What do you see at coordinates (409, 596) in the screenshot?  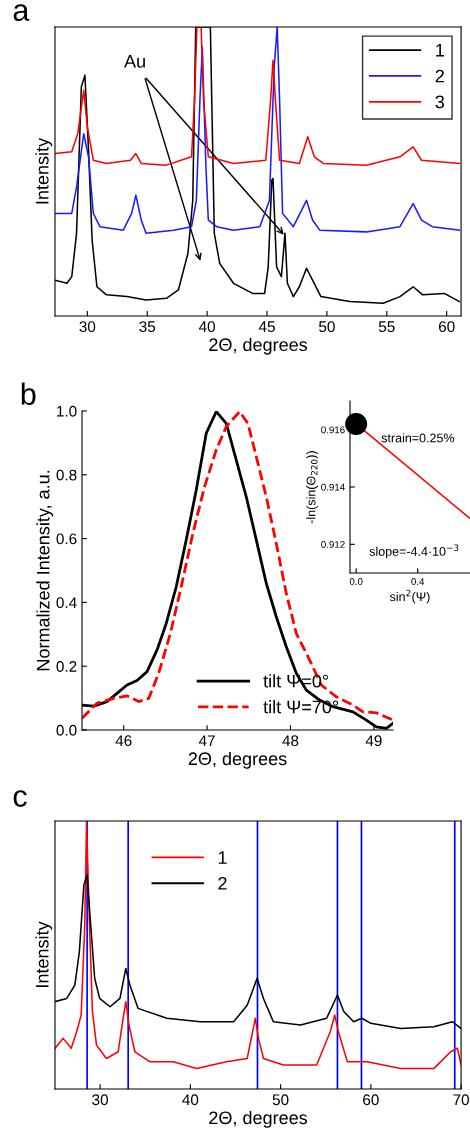 I see `x-axis-title: sin$^{2}$(Ψ)` at bounding box center [409, 596].